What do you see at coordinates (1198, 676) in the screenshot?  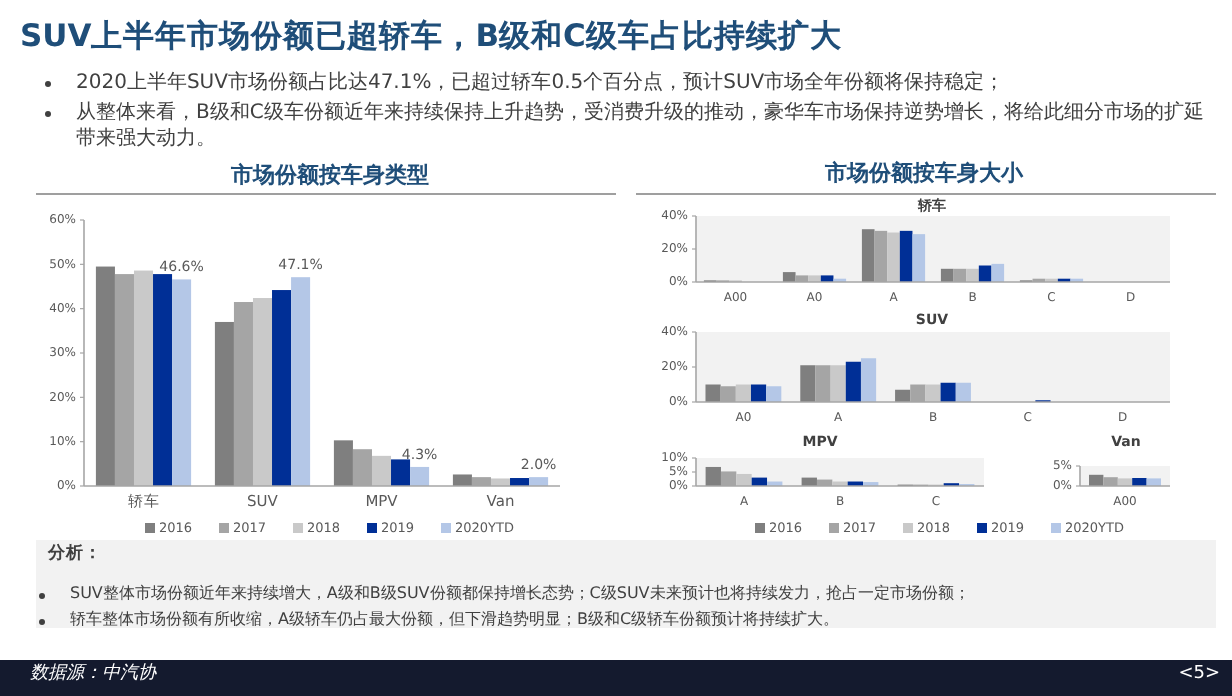 I see `text: <5>` at bounding box center [1198, 676].